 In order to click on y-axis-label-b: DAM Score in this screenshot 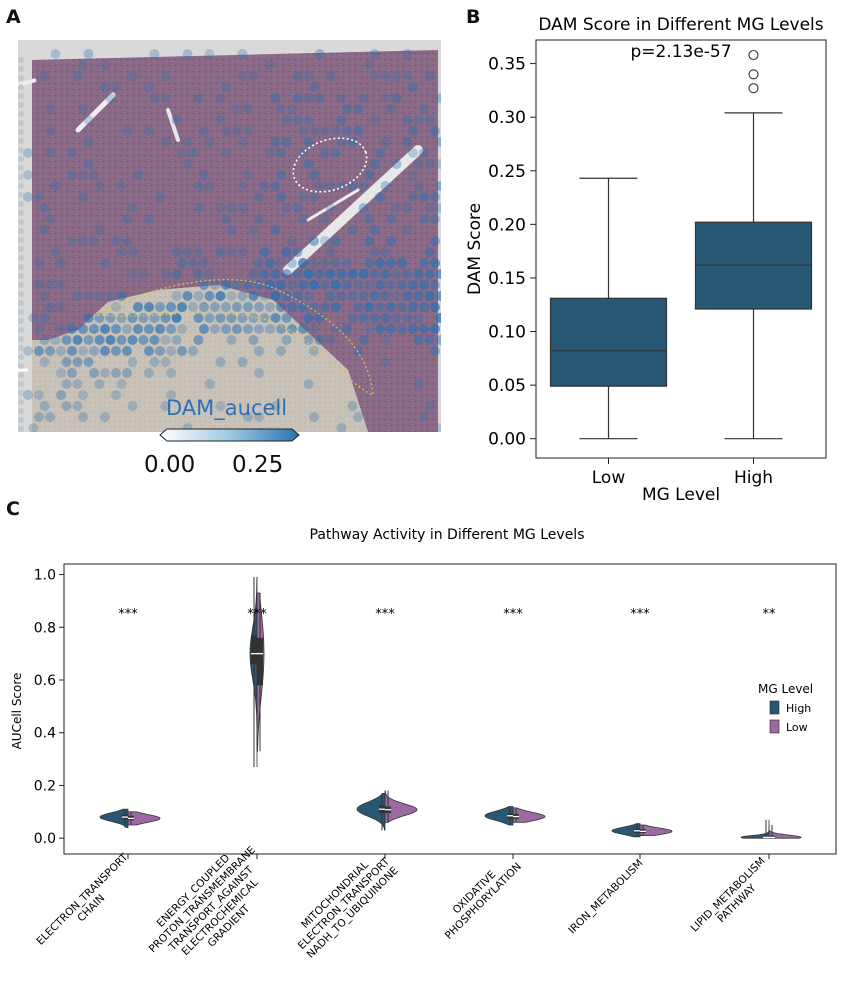, I will do `click(475, 249)`.